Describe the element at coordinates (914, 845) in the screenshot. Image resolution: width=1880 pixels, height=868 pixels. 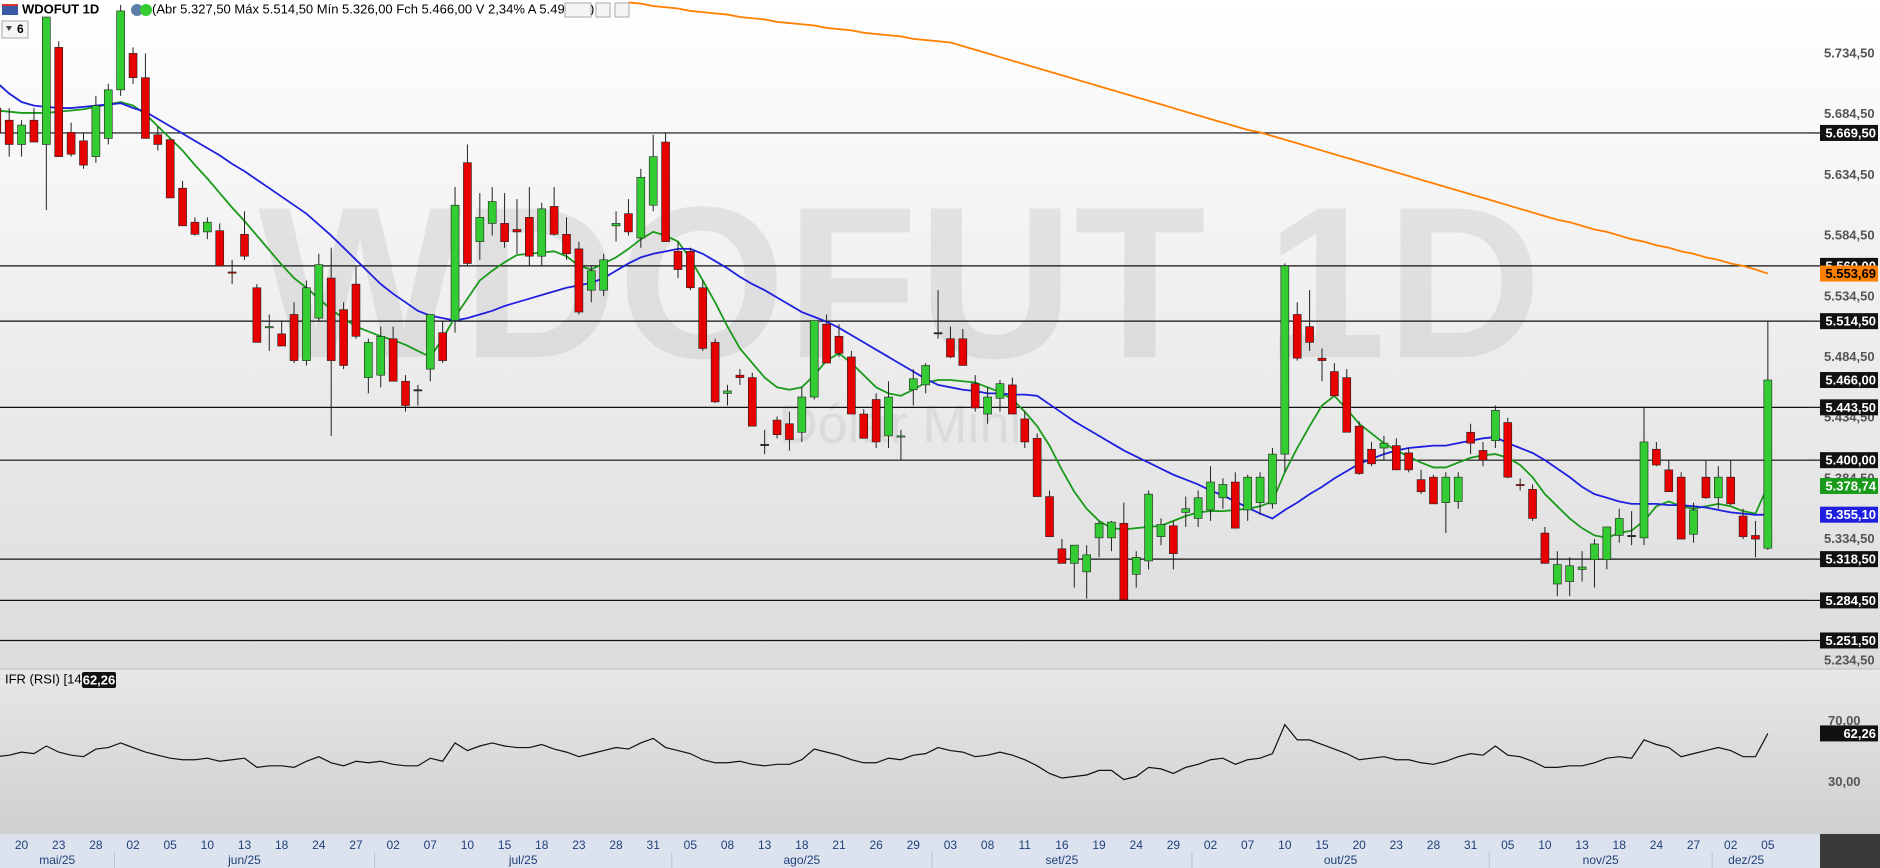
I see `x-tick-label: 29` at that location.